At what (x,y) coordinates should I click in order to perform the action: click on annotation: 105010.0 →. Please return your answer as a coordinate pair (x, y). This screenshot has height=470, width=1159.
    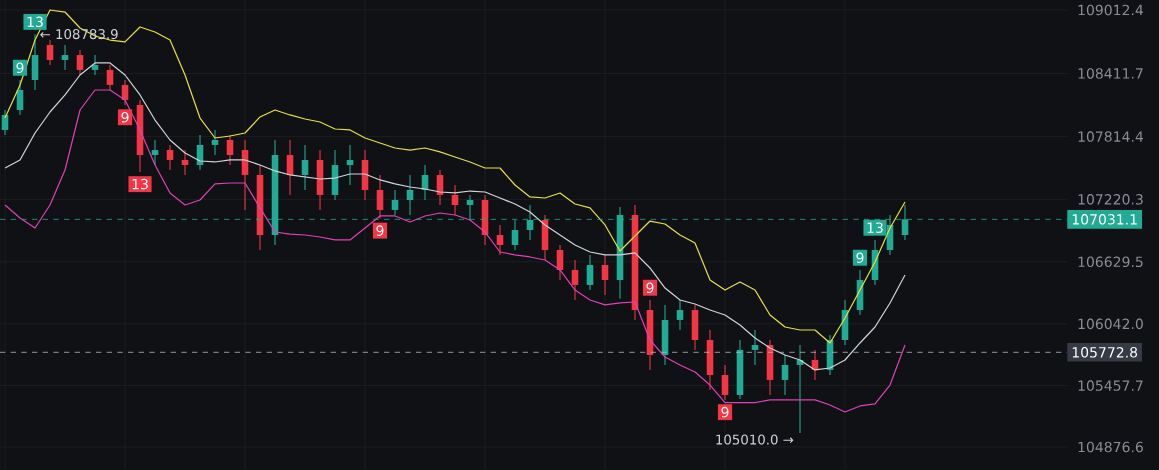
    Looking at the image, I should click on (755, 439).